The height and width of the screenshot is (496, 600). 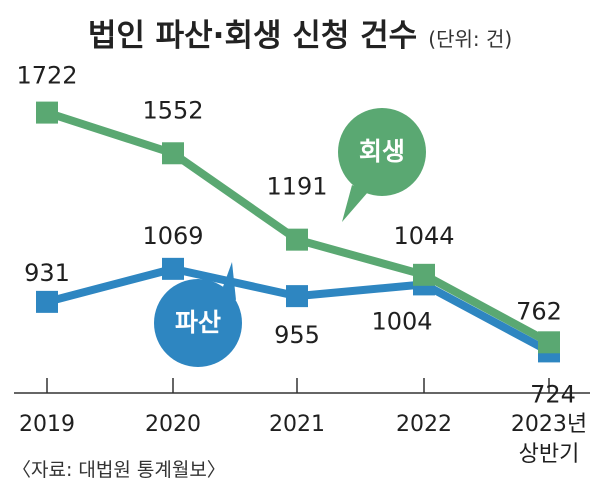 I want to click on x-tick-label: 2022, so click(x=424, y=424).